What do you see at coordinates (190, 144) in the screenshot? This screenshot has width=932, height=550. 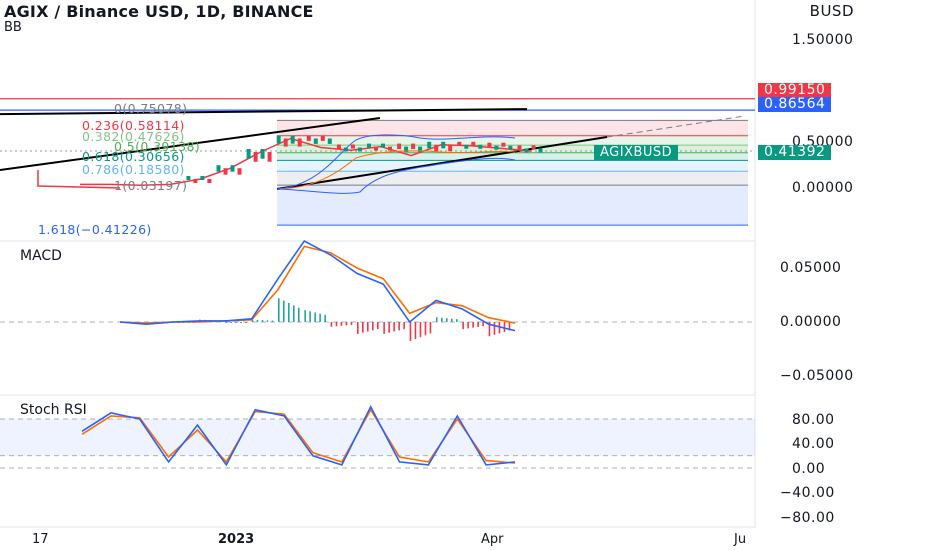 I see `trendline-resistance` at bounding box center [190, 144].